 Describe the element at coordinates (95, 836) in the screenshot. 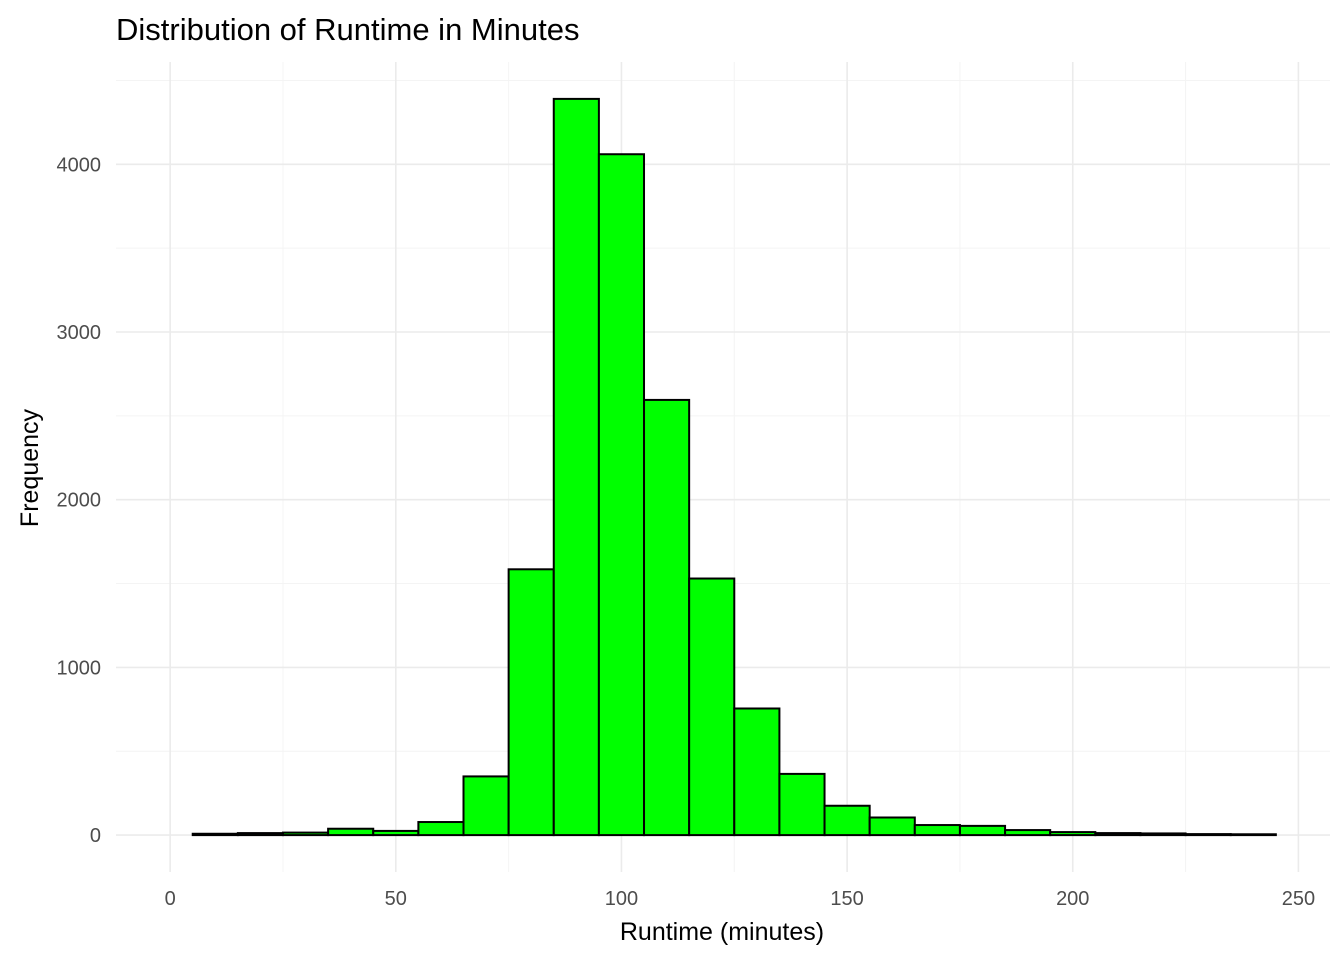

I see `y-tick-label: 0` at that location.